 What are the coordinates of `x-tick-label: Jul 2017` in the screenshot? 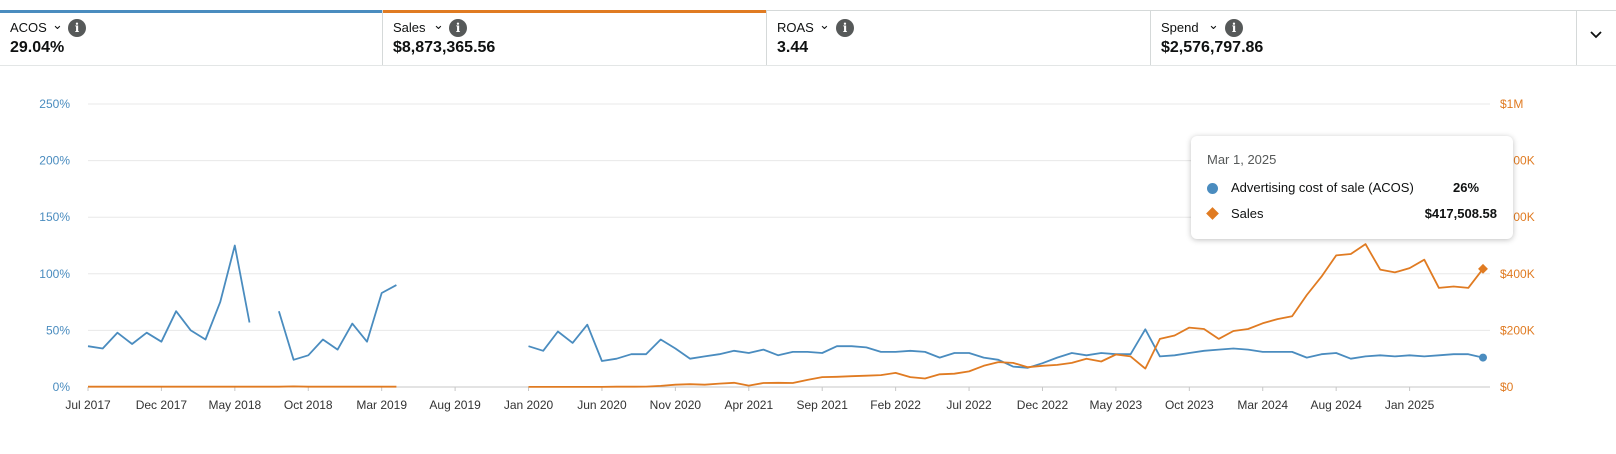 It's located at (88, 405).